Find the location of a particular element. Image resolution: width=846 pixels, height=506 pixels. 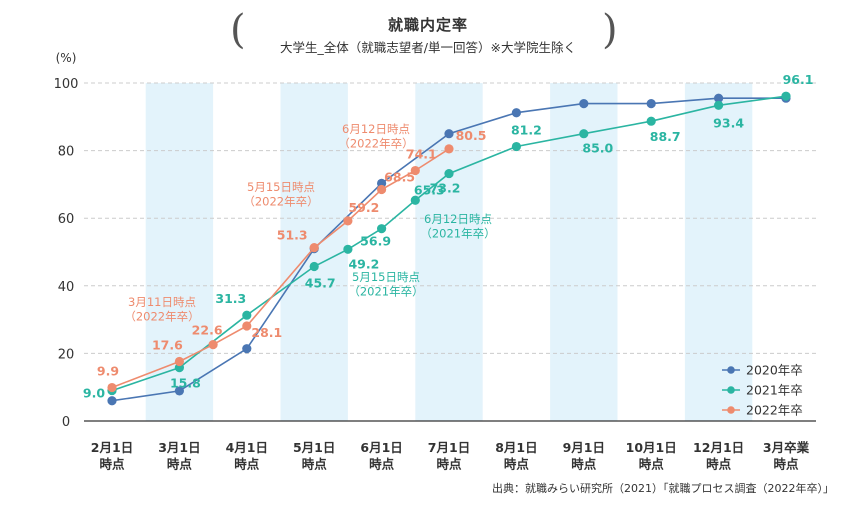

x-tick-label-feb: 2月1日時点 is located at coordinates (112, 455).